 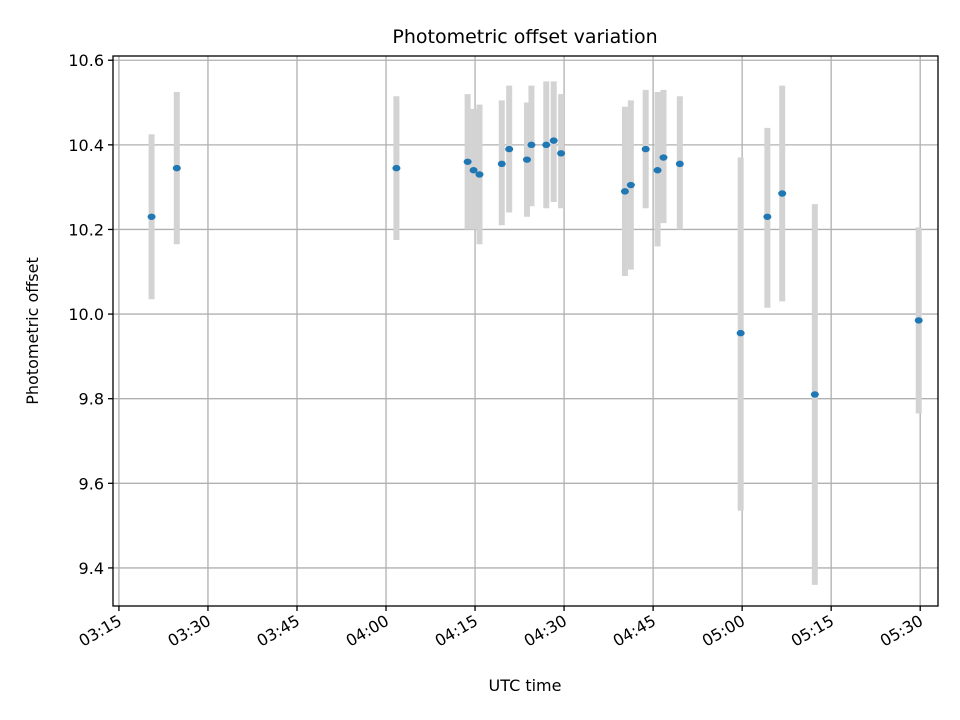 I want to click on y-tick-label: 10.6, so click(x=86, y=60).